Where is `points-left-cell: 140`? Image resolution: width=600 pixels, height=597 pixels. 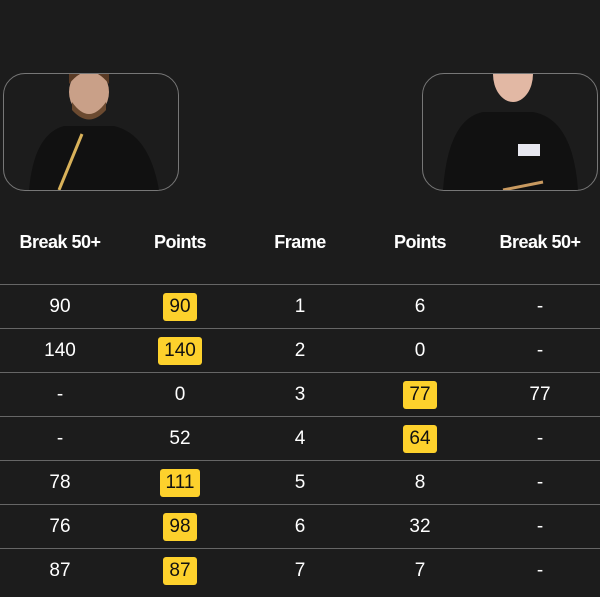
points-left-cell: 140 is located at coordinates (180, 350).